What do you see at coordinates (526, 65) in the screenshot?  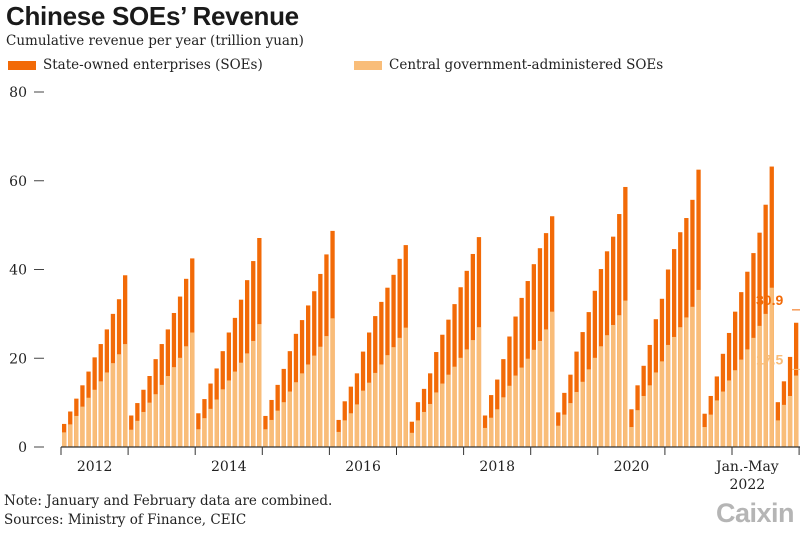 I see `legend-label-central-soes: Central government-administered SOEs` at bounding box center [526, 65].